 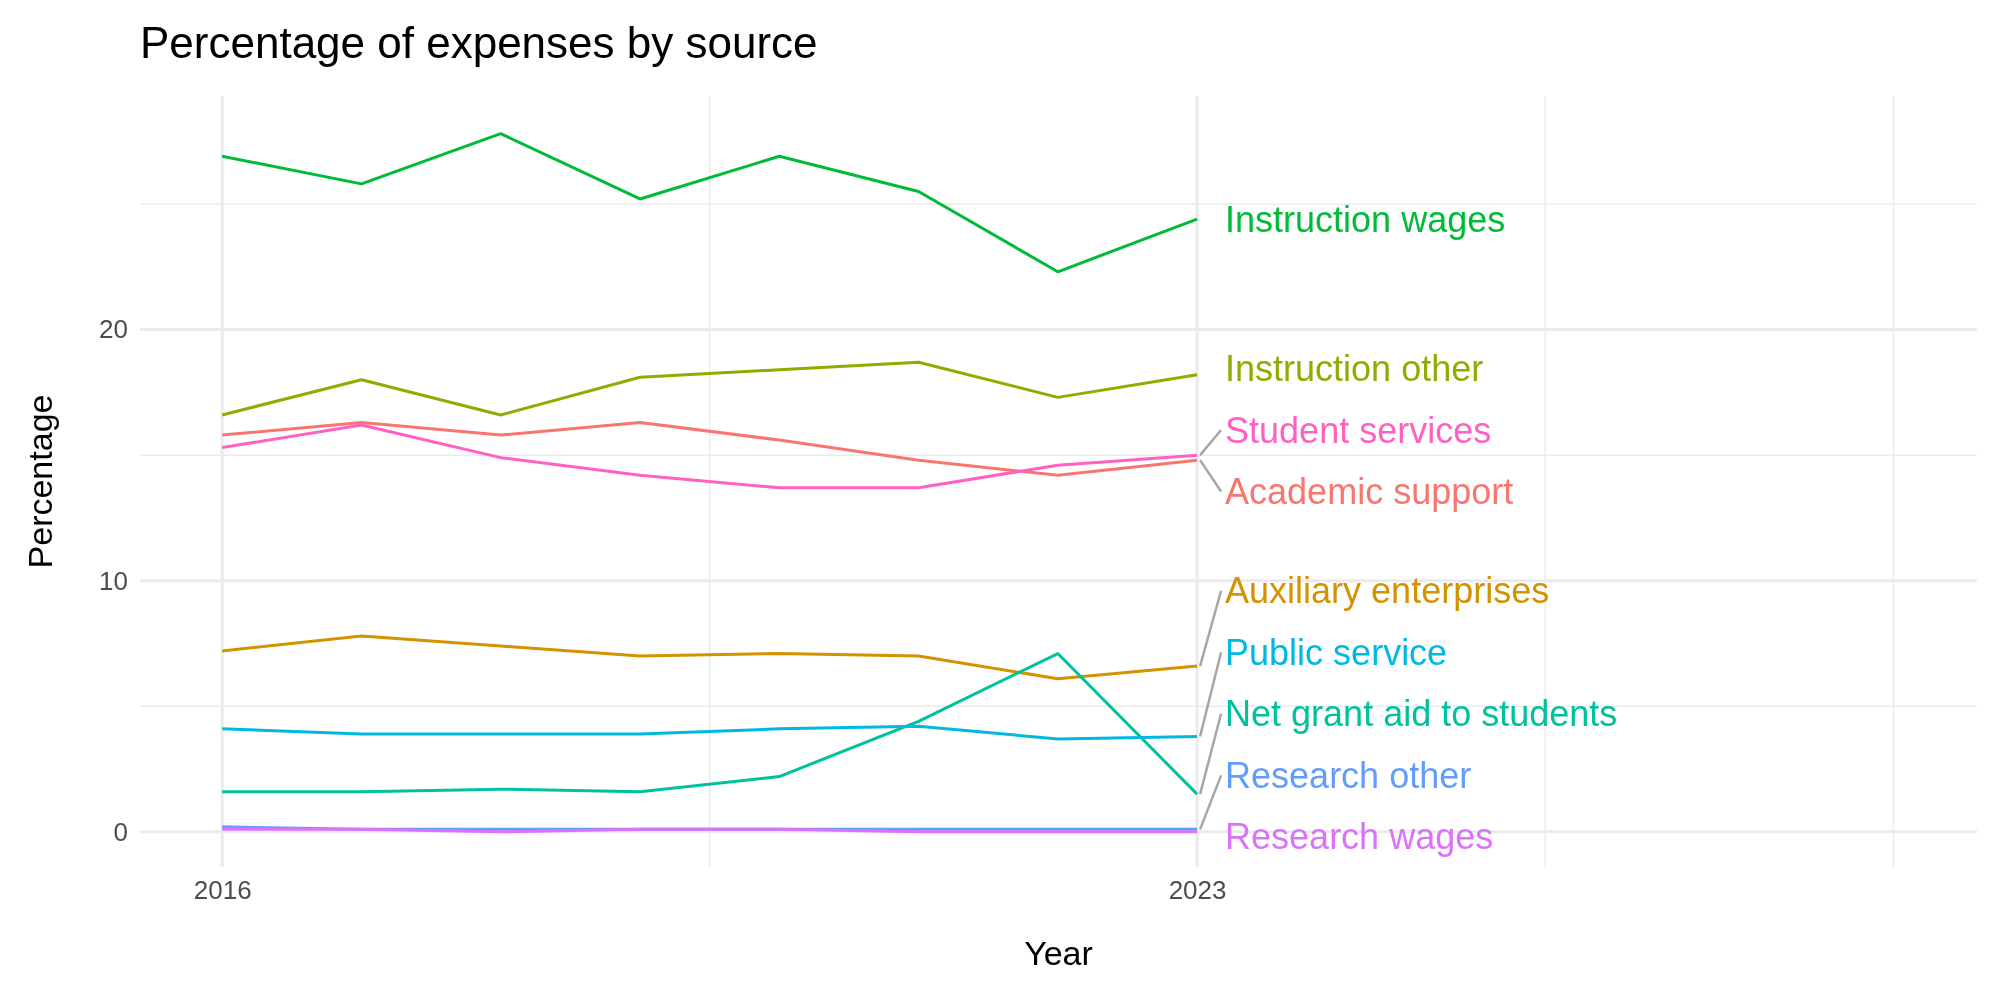 What do you see at coordinates (113, 580) in the screenshot?
I see `y-tick-label: 10` at bounding box center [113, 580].